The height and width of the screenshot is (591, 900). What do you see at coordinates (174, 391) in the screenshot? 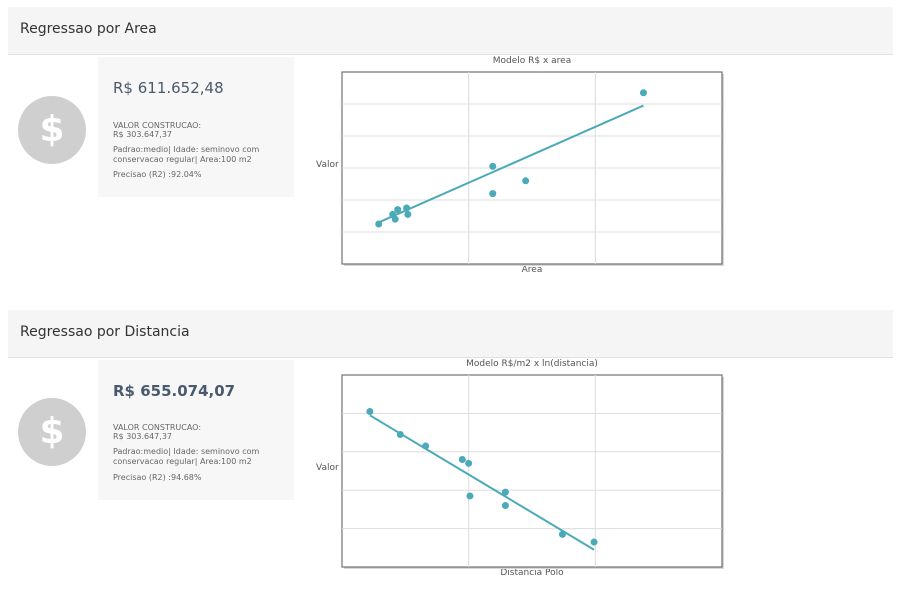
I see `price-value: R$ 655.074,07` at bounding box center [174, 391].